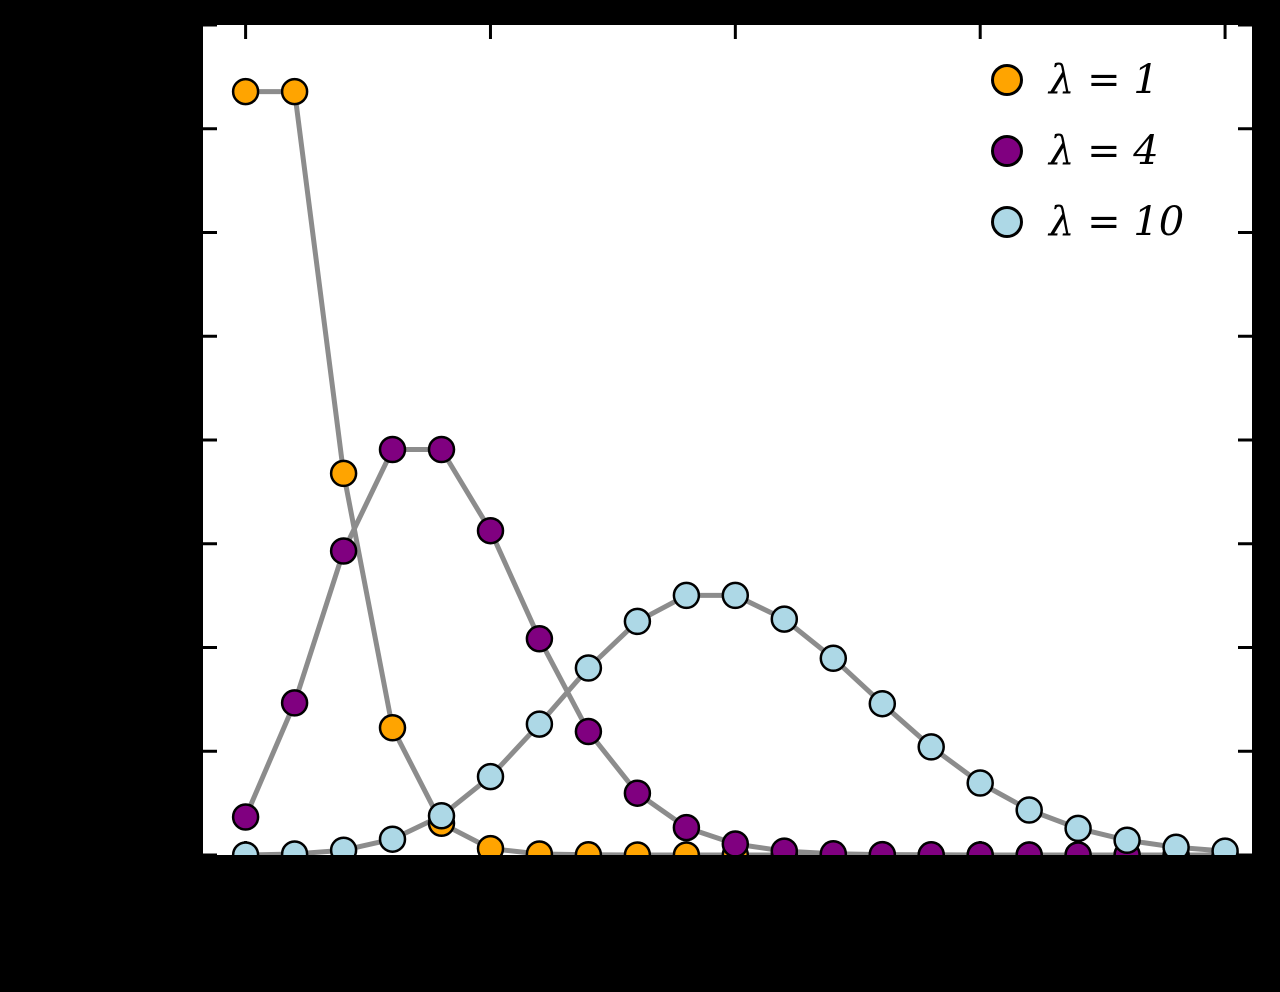 Image resolution: width=1280 pixels, height=992 pixels. Describe the element at coordinates (1104, 151) in the screenshot. I see `legend-label: λ = 4` at that location.